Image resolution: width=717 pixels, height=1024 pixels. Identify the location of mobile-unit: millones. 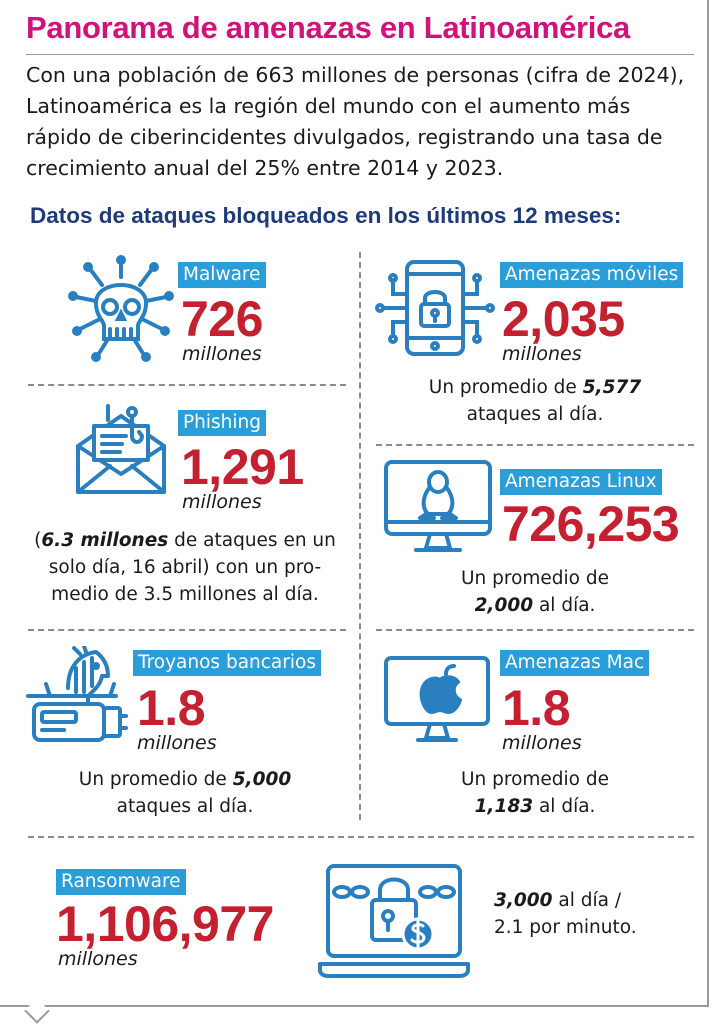
(542, 354).